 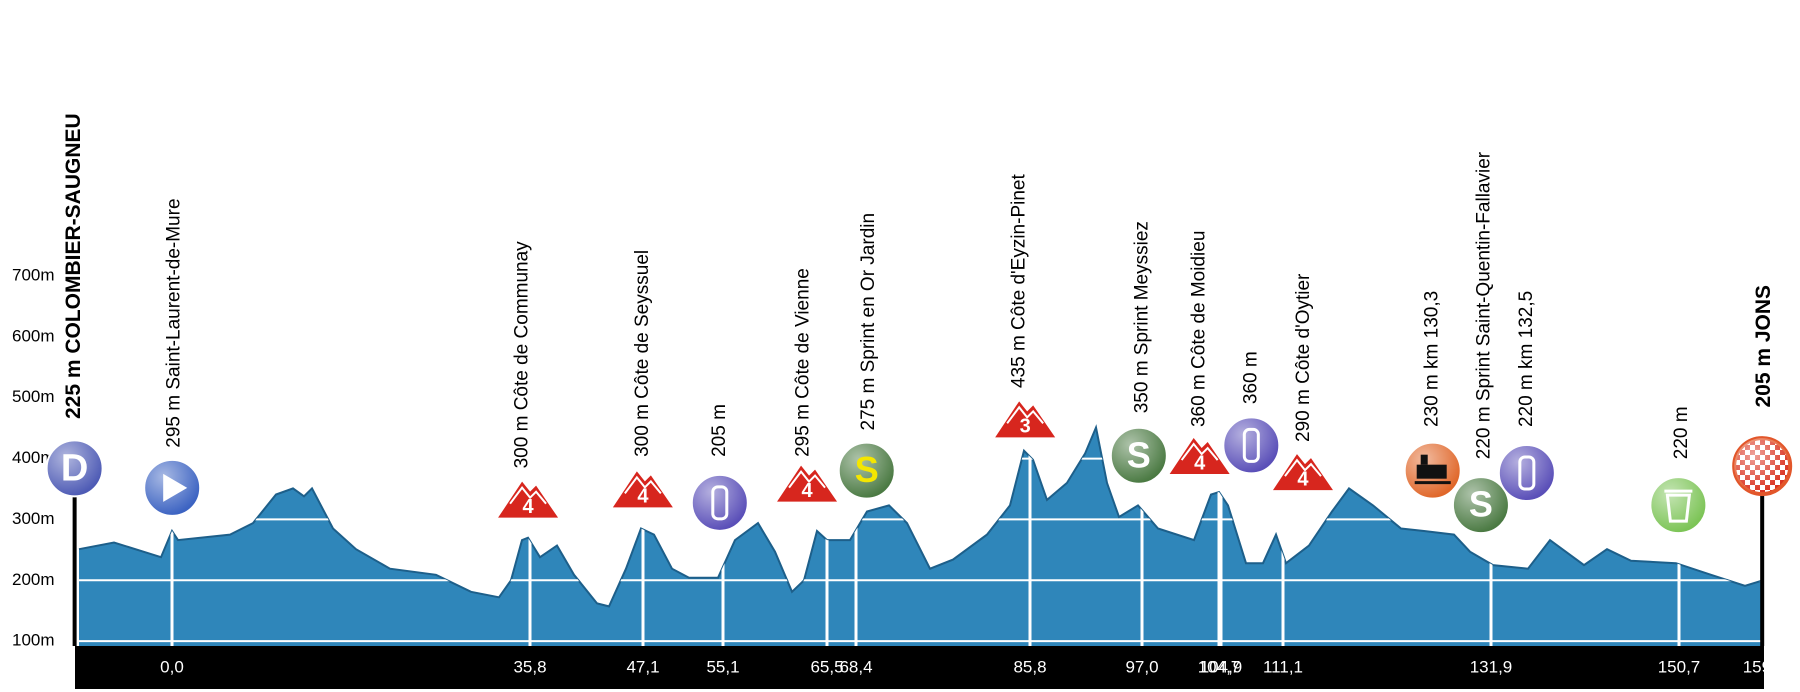 What do you see at coordinates (175, 487) in the screenshot?
I see `icon-play` at bounding box center [175, 487].